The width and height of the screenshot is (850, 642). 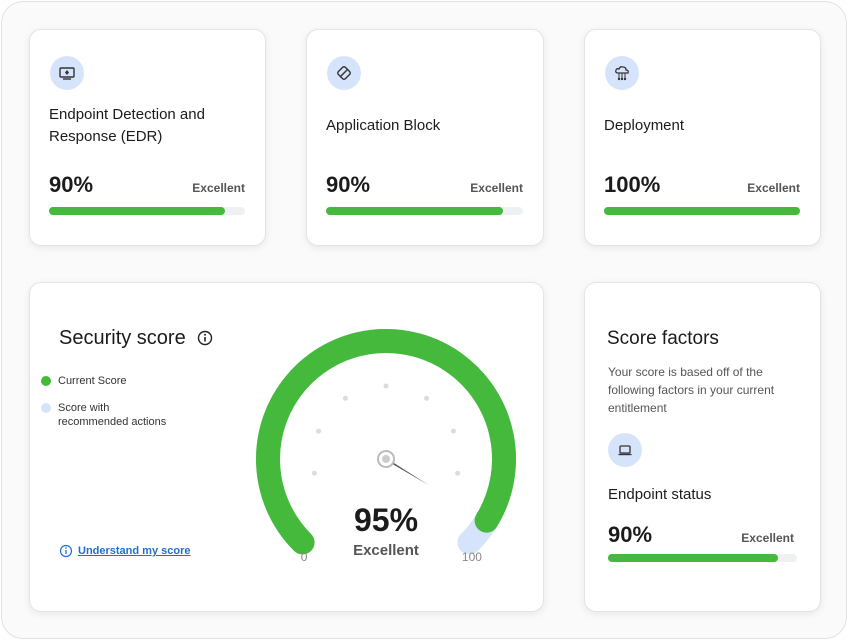 I want to click on gauge-hub-inner, so click(x=386, y=459).